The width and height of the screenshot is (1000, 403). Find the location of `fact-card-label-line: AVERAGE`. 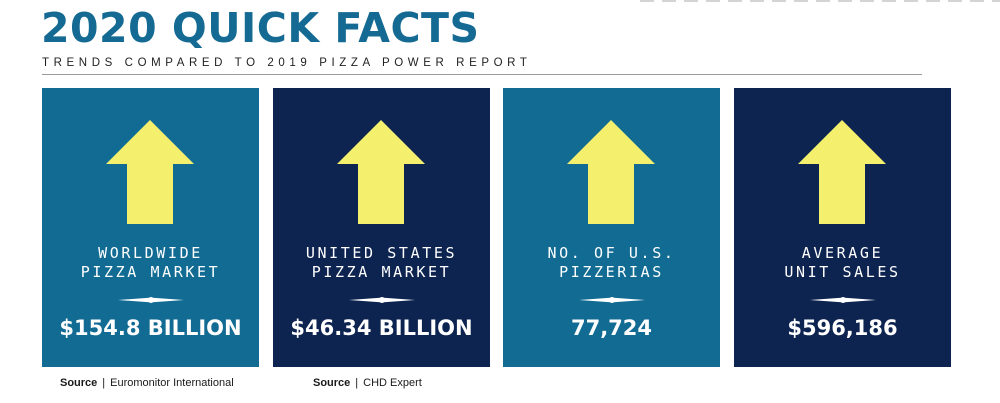

fact-card-label-line: AVERAGE is located at coordinates (842, 253).